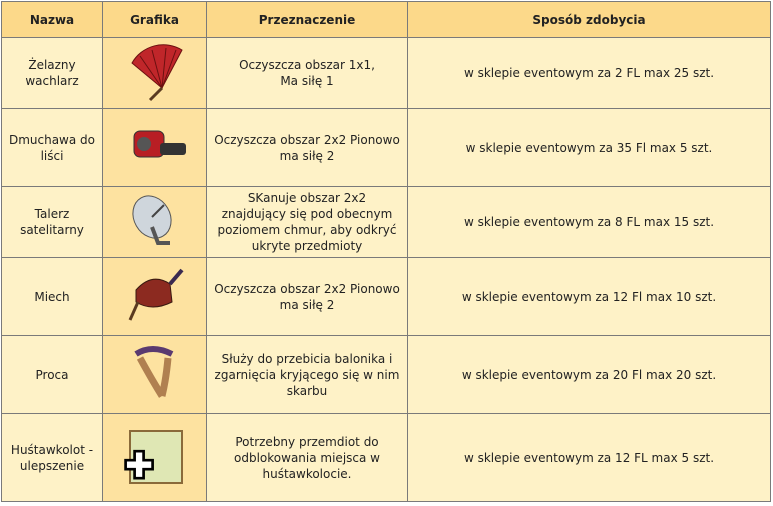 Image resolution: width=773 pixels, height=506 pixels. I want to click on purpose-line: odblokowania miejsca w, so click(307, 457).